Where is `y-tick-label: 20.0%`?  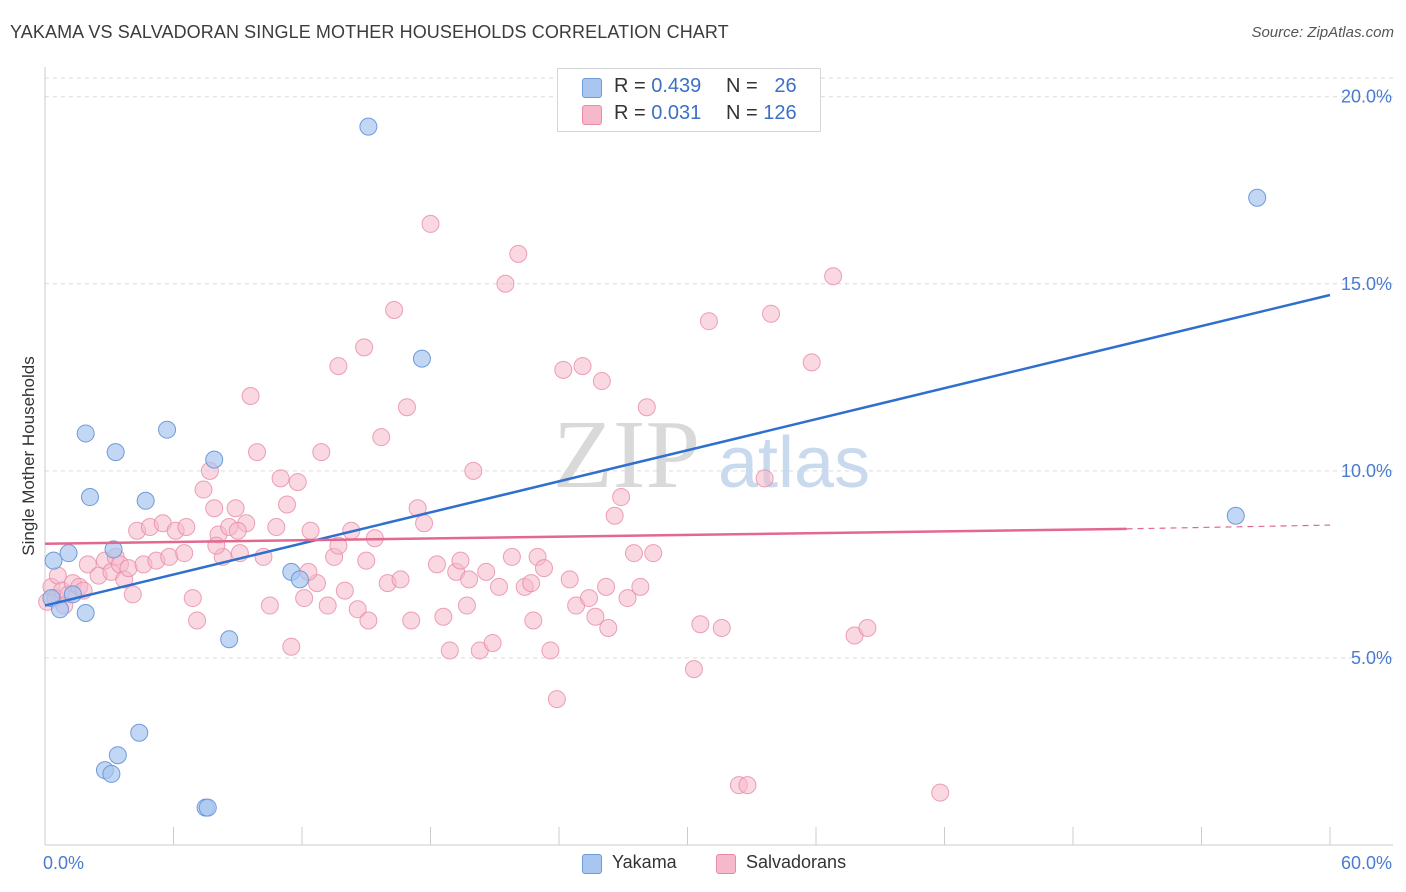
y-tick-label: 20.0% is located at coordinates (1366, 97).